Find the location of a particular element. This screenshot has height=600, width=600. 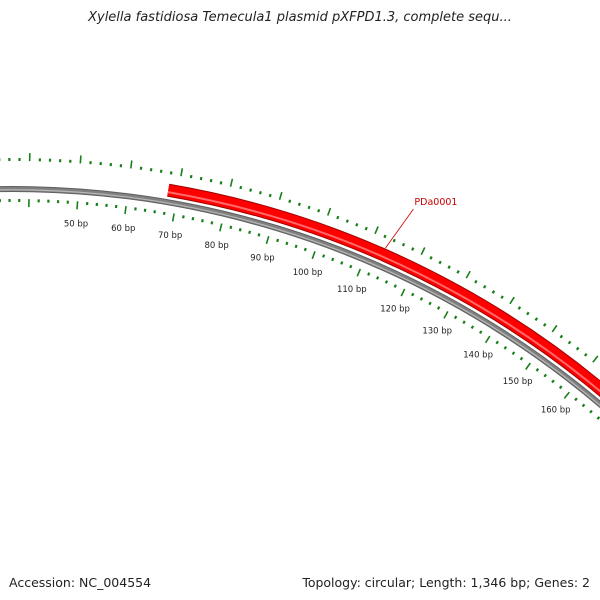

scale-label: 80 bp is located at coordinates (216, 246).